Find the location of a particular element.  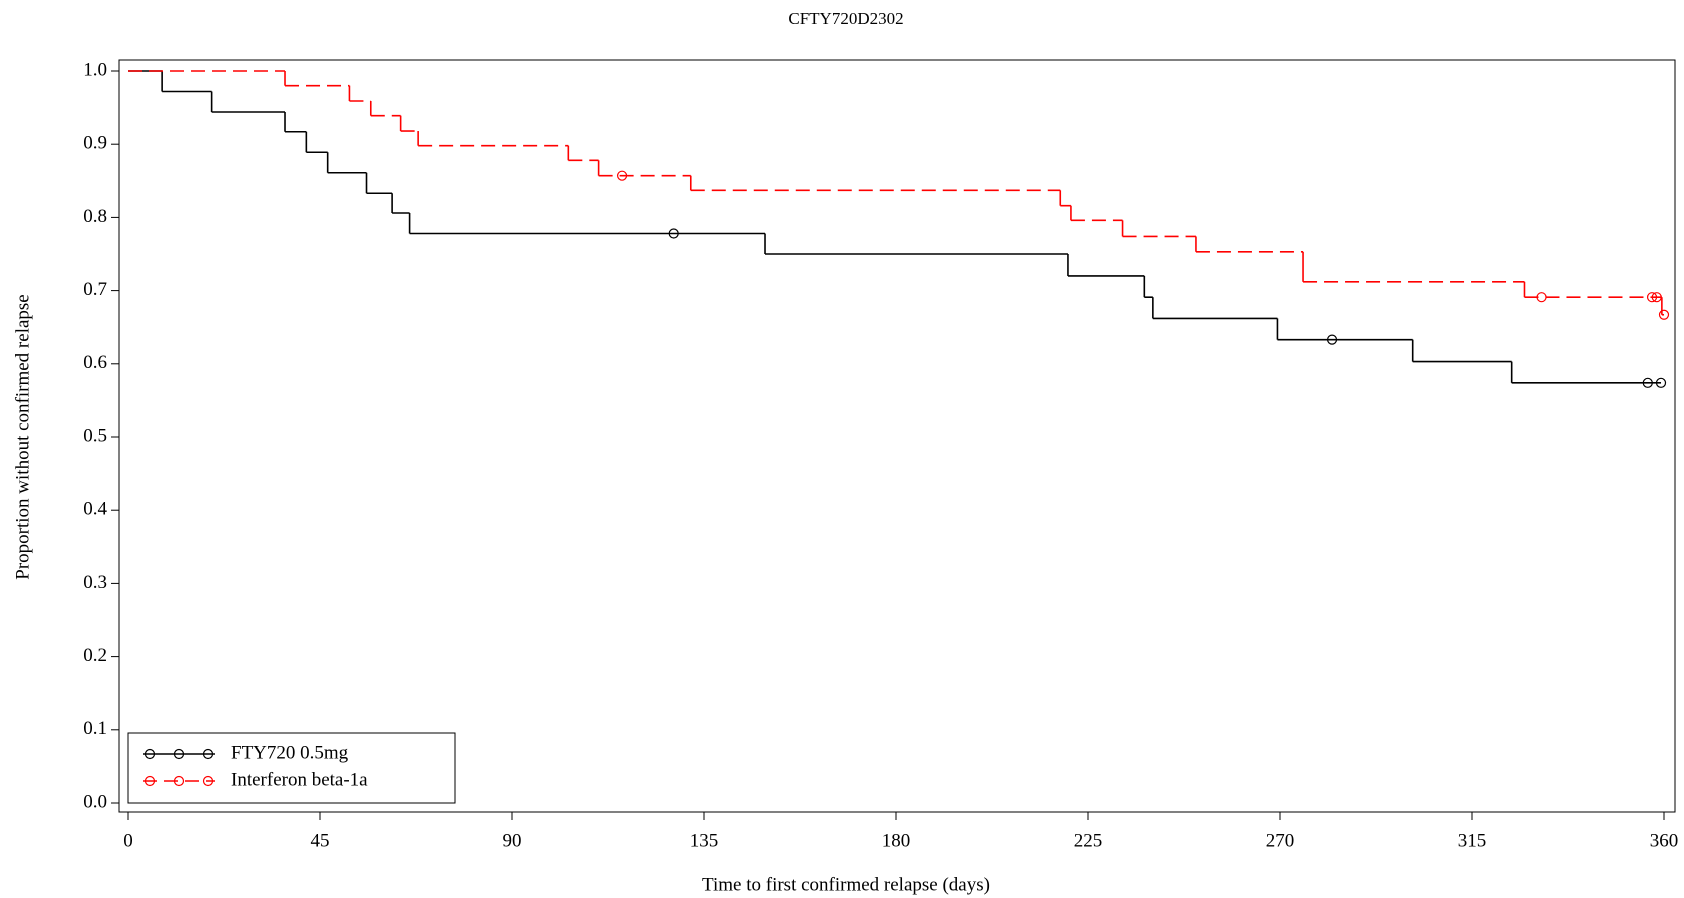

x-tick-label: 225 is located at coordinates (1088, 840).